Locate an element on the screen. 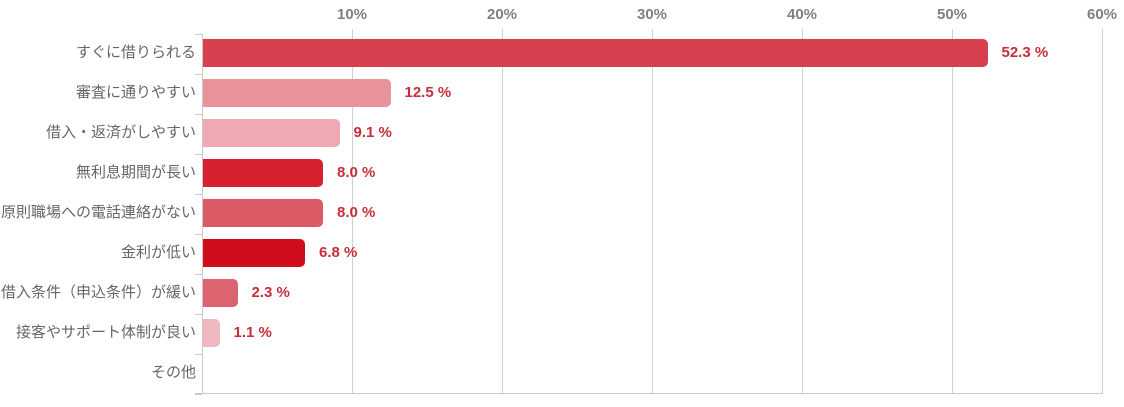 This screenshot has width=1124, height=407. value-label: 1.1 % is located at coordinates (252, 332).